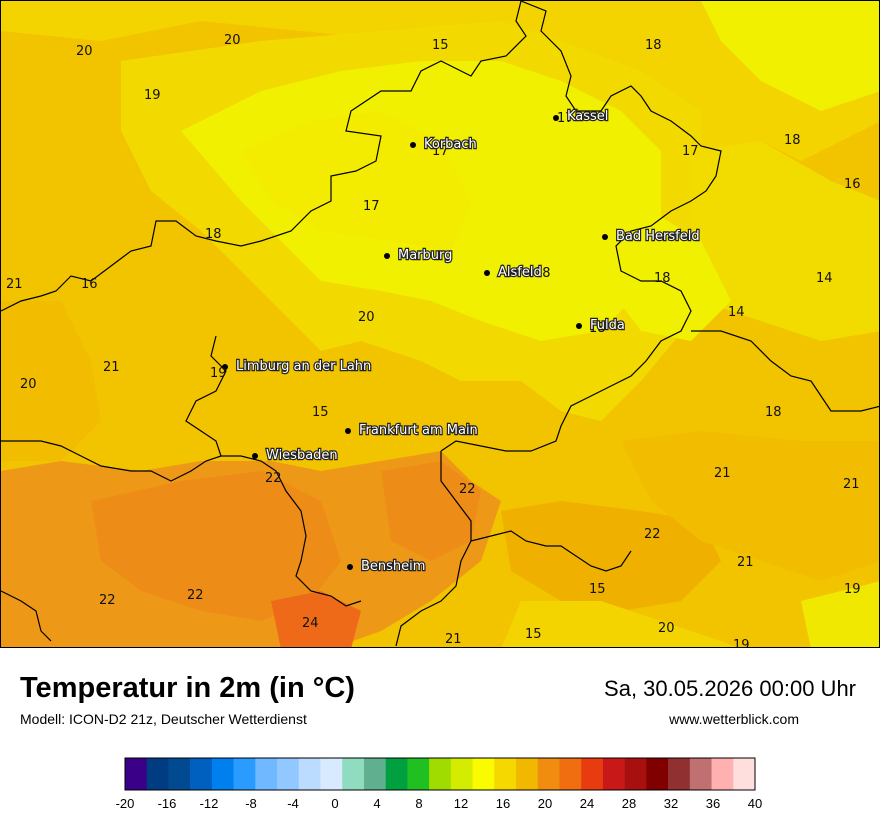  I want to click on temp-zone-22b, so click(216, 546).